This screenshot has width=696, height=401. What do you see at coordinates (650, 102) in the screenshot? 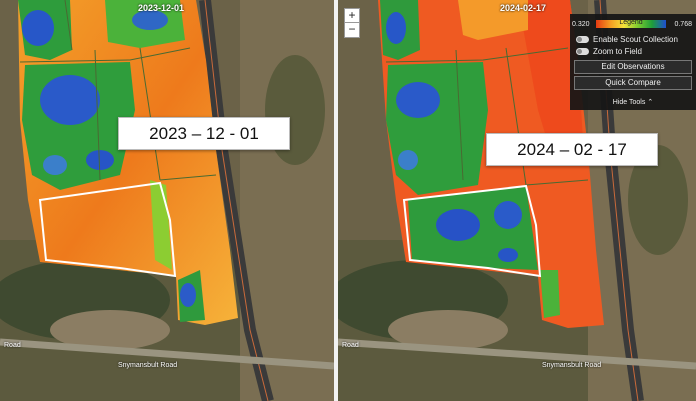
I see `chevron-up-icon: ⌃` at bounding box center [650, 102].